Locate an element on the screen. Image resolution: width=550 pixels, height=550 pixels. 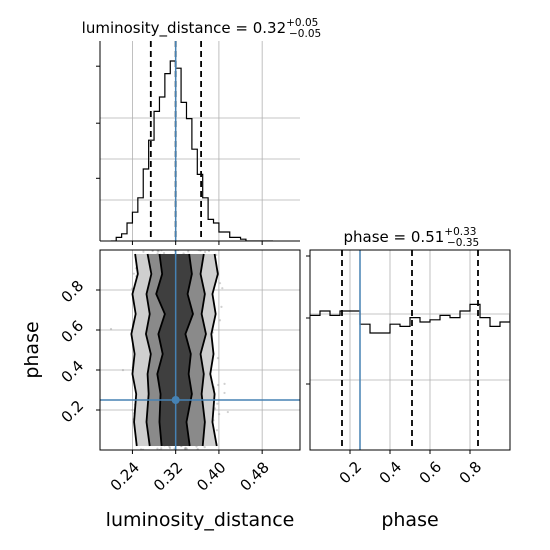
x-axis-label-phase: phase is located at coordinates (409, 520).